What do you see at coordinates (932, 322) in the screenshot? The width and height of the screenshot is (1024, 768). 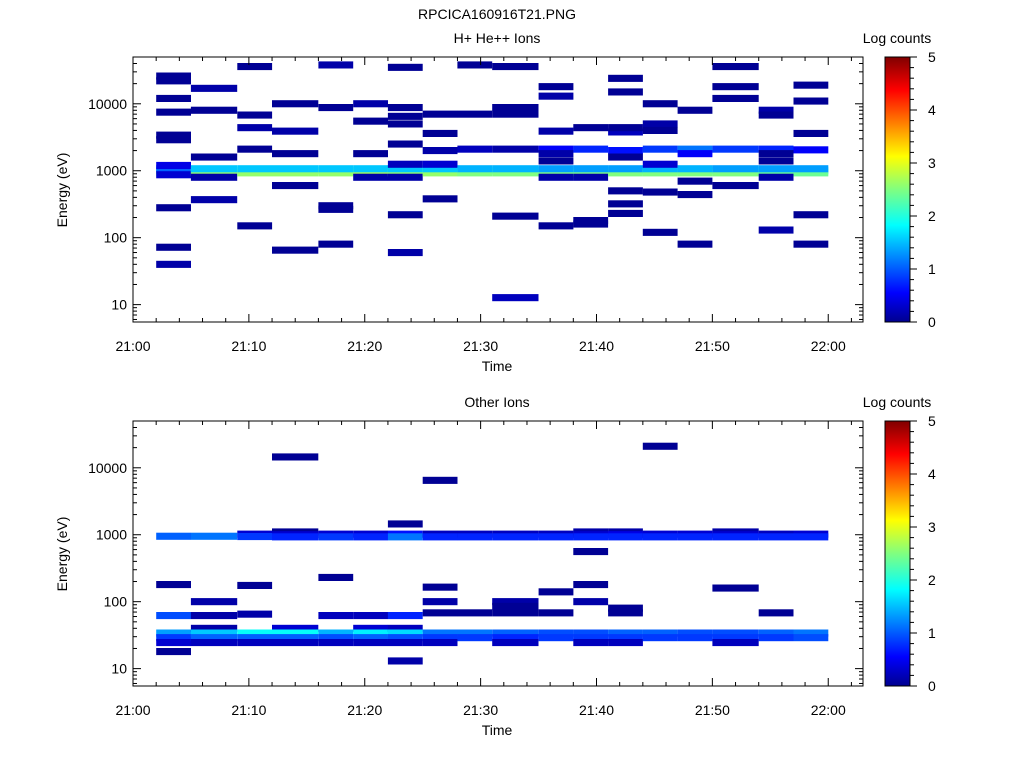 I see `colorbar-tick-label: 0` at bounding box center [932, 322].